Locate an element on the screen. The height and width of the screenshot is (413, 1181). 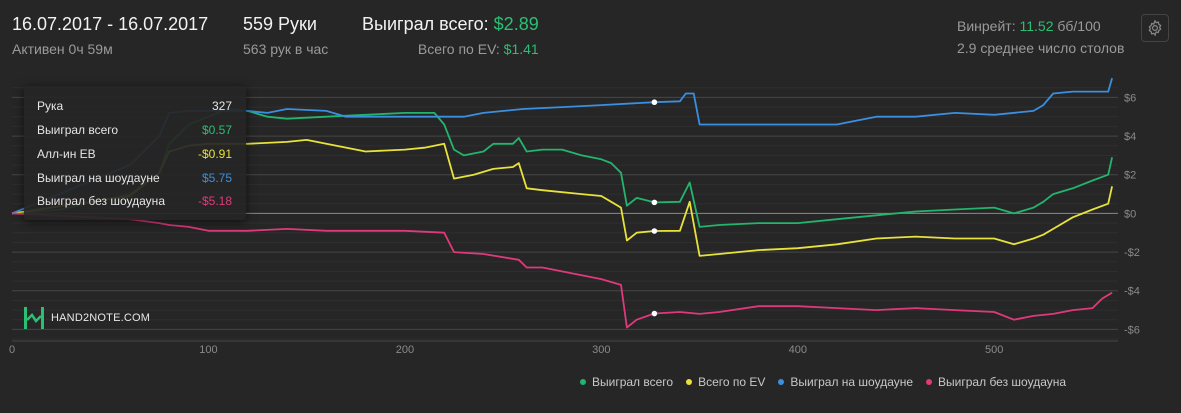
x-tick-label: 200 is located at coordinates (405, 350).